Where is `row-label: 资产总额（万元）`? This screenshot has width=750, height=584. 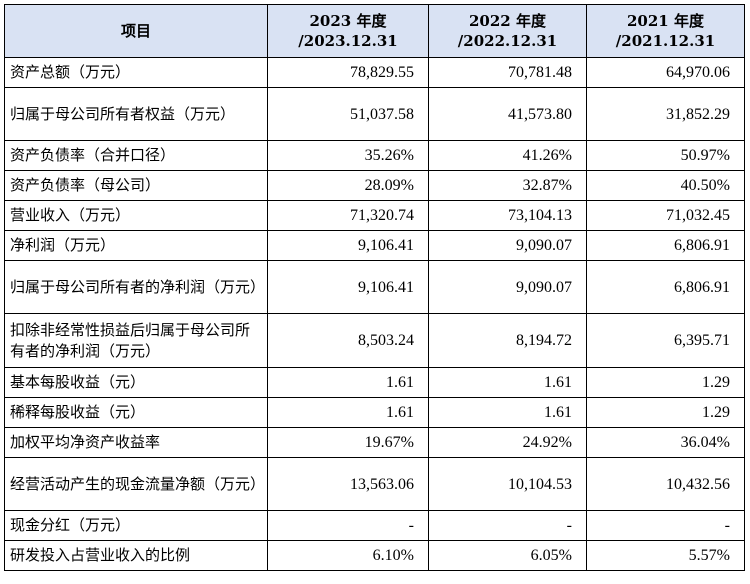 row-label: 资产总额（万元） is located at coordinates (136, 72).